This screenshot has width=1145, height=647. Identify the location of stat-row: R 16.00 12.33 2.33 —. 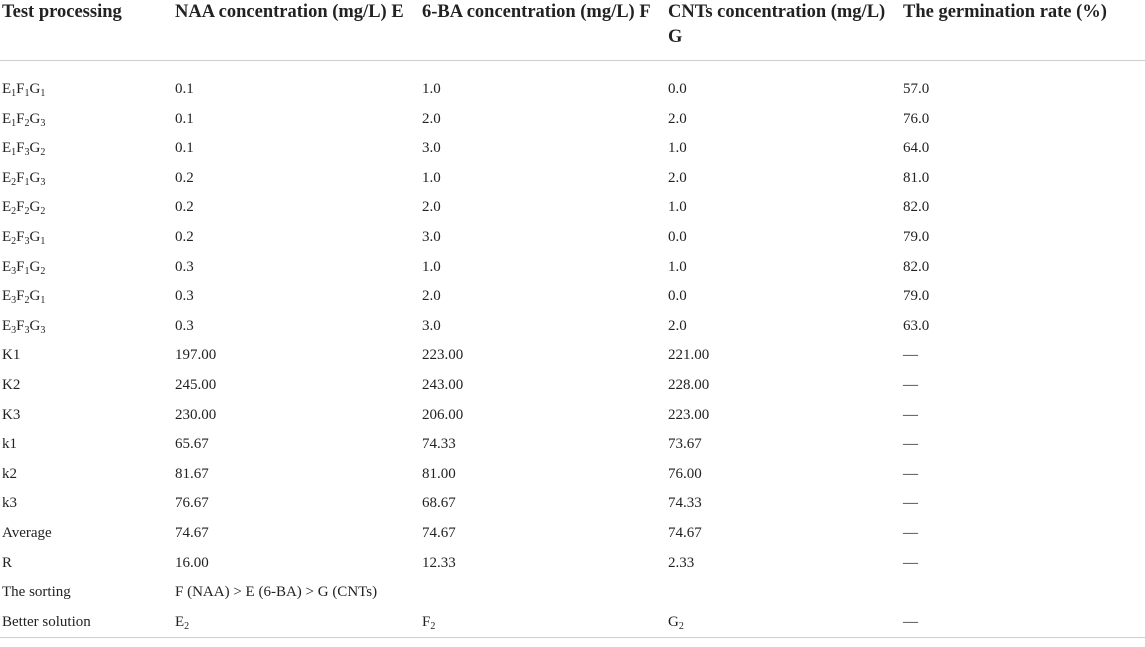
(572, 564).